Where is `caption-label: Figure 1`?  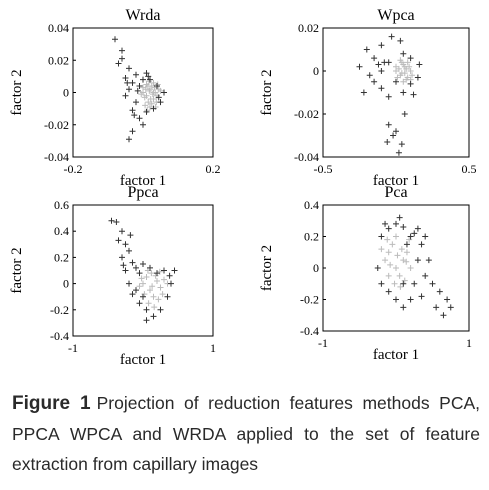 caption-label: Figure 1 is located at coordinates (51, 403).